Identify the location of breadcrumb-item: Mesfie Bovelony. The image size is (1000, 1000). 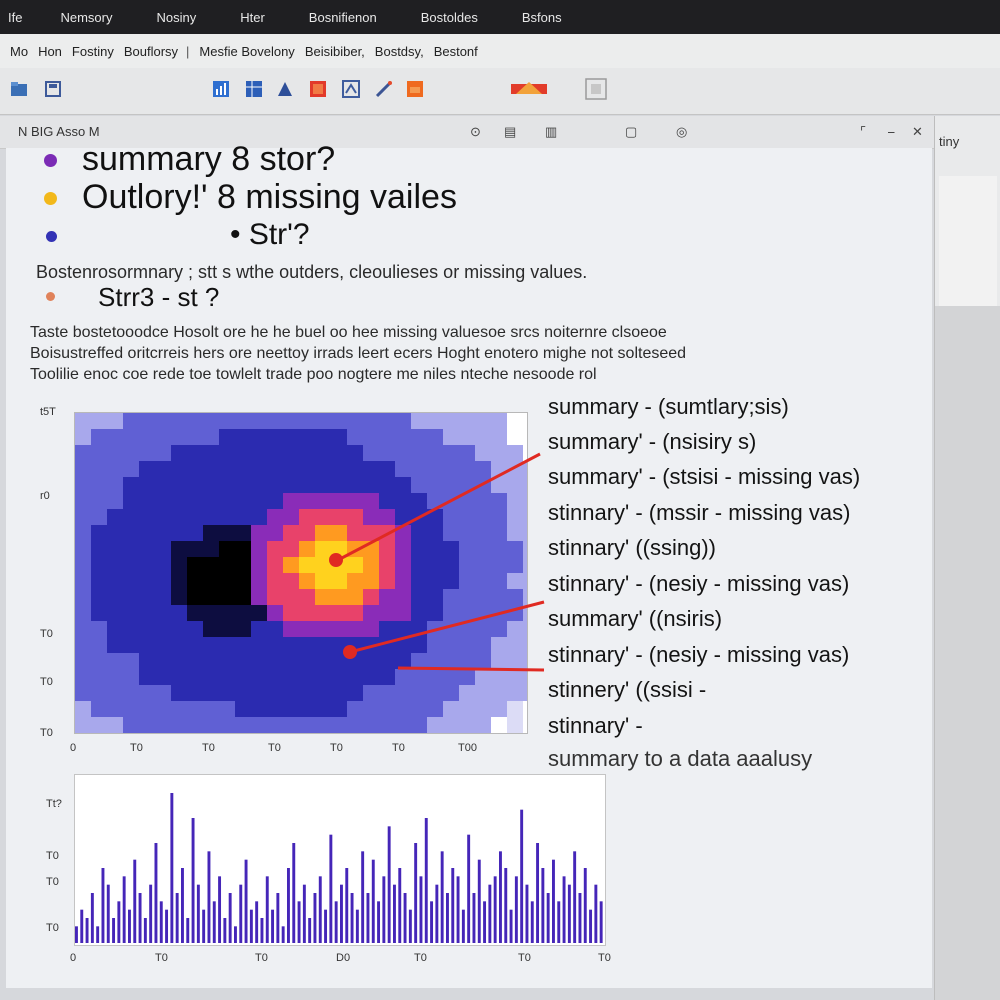
(247, 51).